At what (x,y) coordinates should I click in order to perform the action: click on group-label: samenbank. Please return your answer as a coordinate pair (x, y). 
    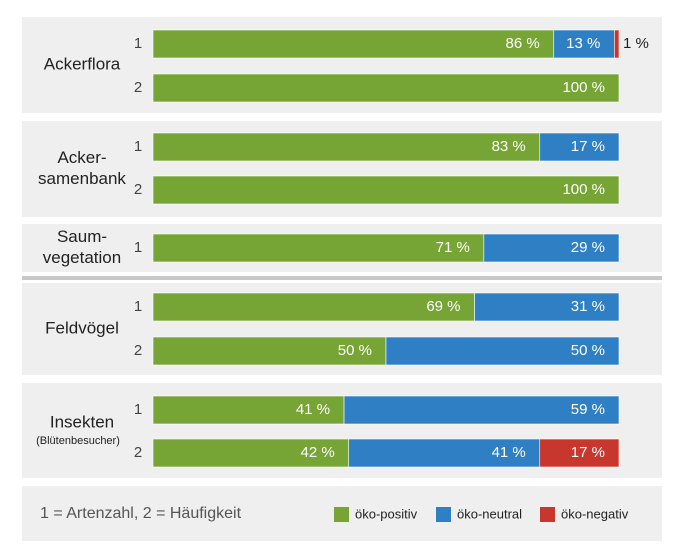
    Looking at the image, I should click on (82, 178).